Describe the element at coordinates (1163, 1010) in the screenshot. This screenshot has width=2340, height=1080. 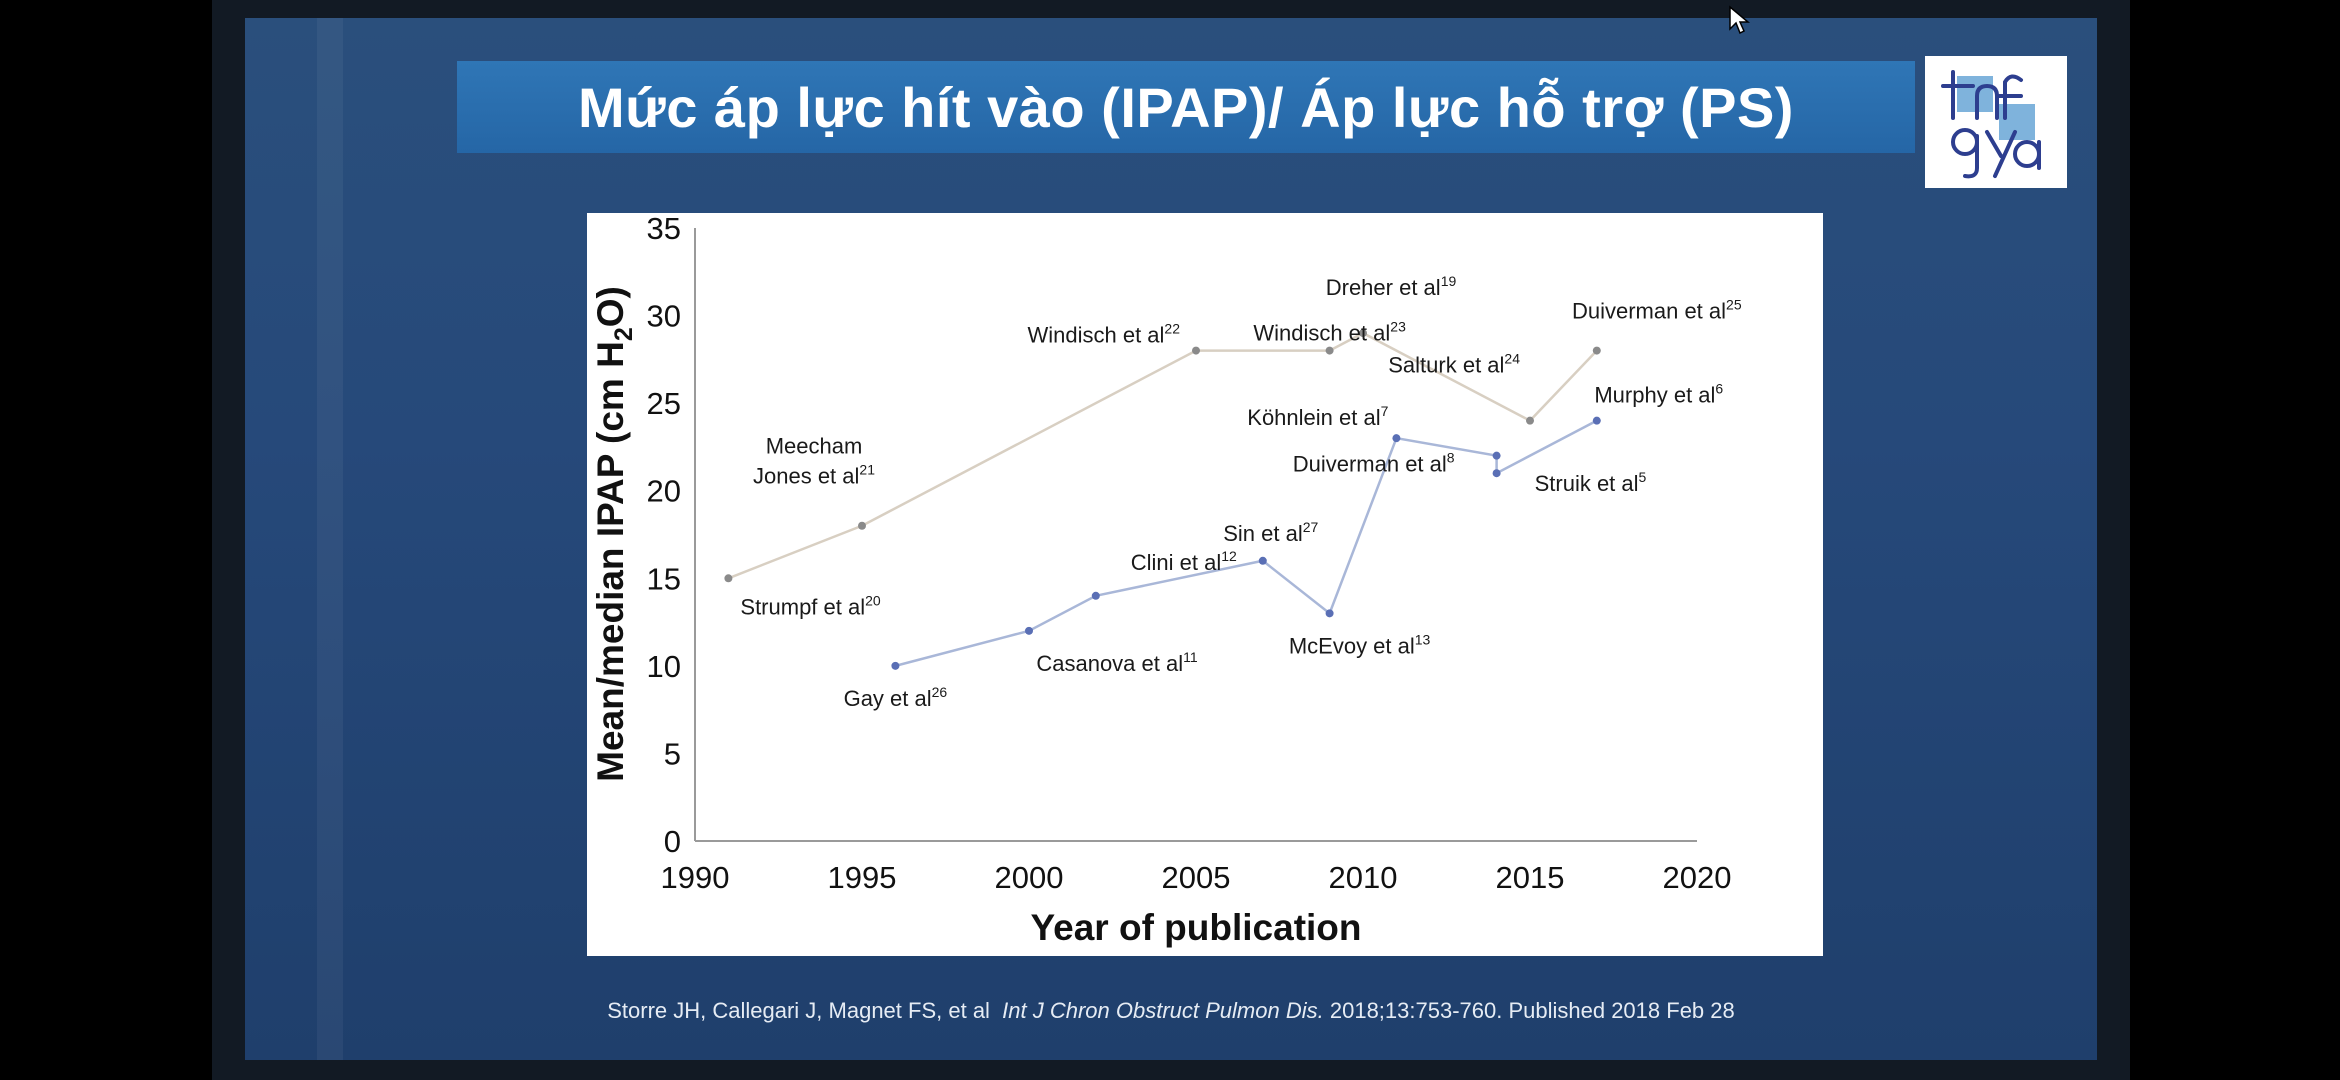
I see `citation-journal: Int J Chron Obstruct Pulmon Dis.` at that location.